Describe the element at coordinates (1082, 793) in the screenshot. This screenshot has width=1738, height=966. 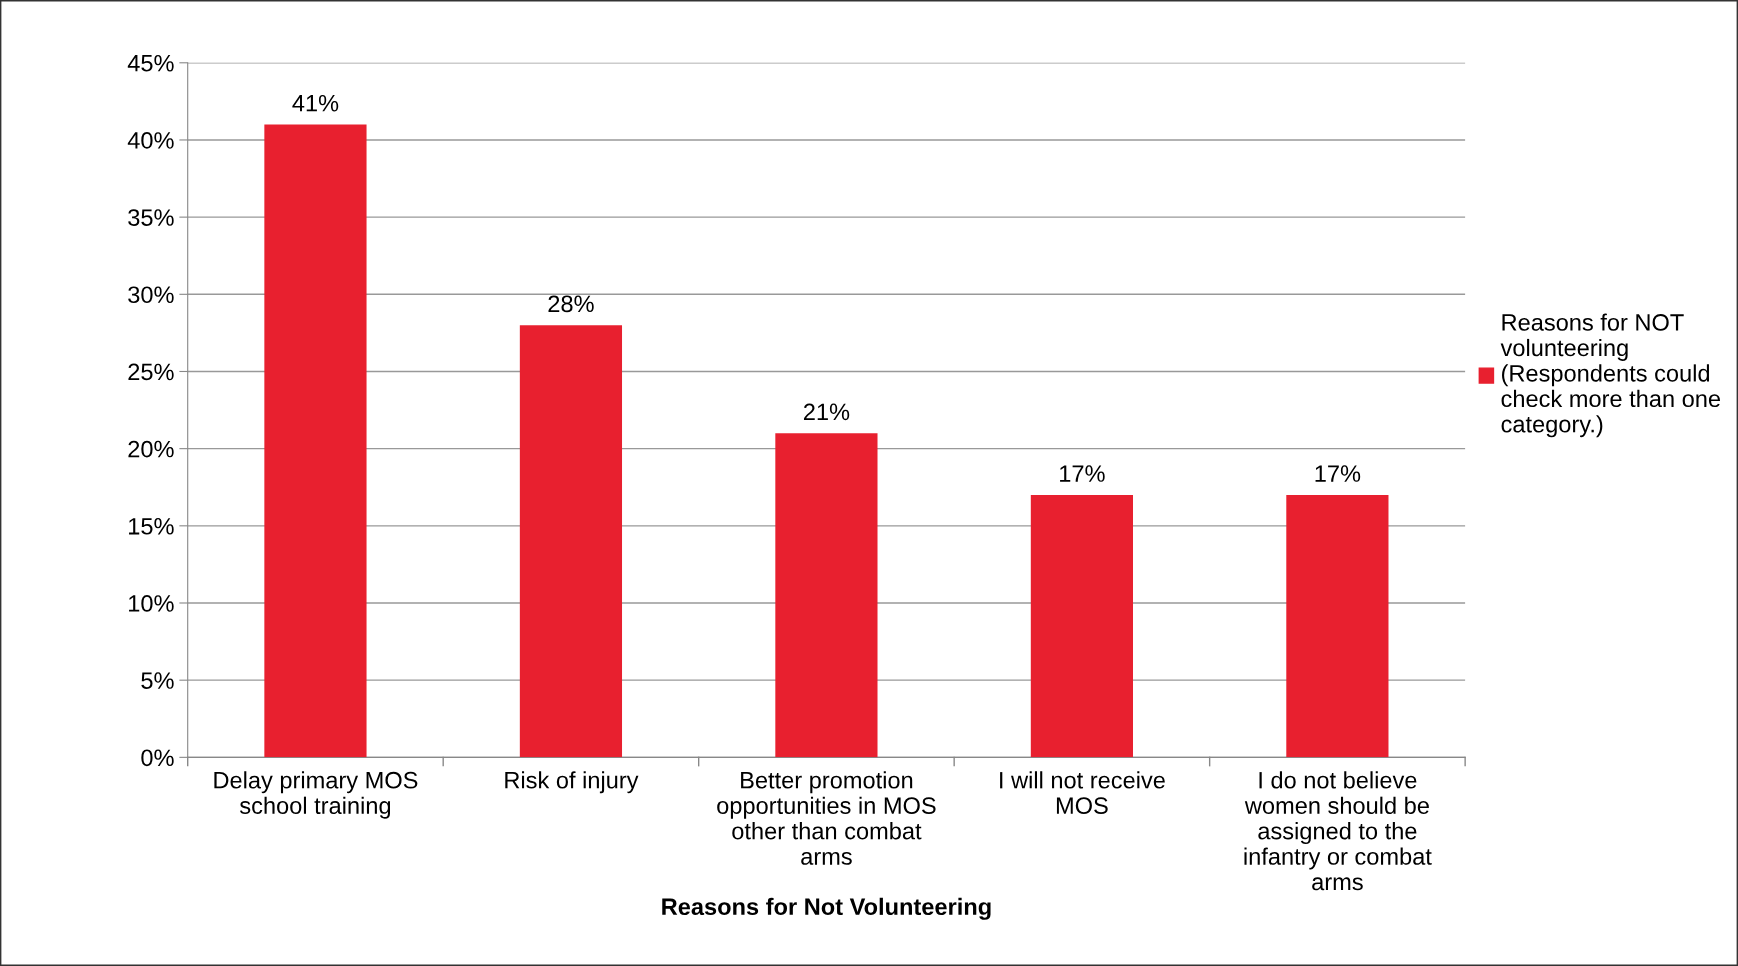
I see `x-tick-label: I will not receive MOS` at that location.